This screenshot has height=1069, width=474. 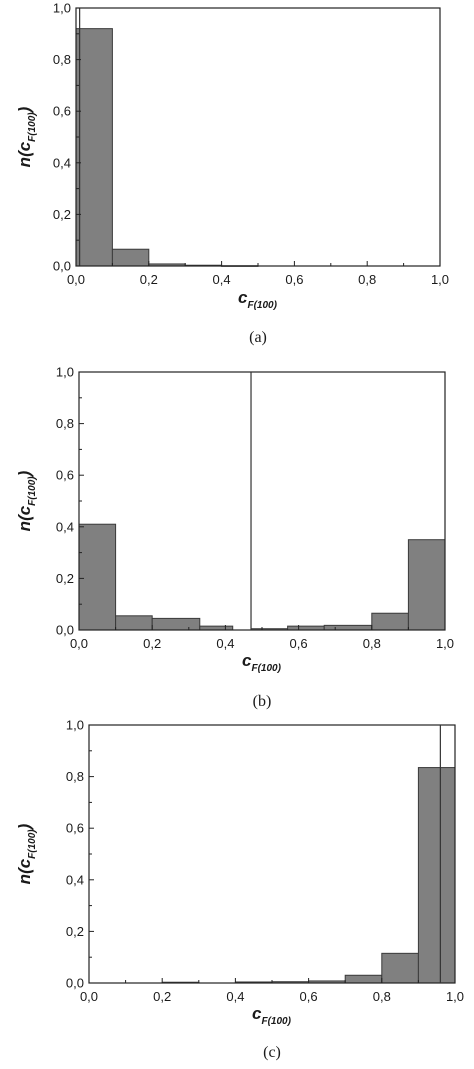 I want to click on panel-caption: (a), so click(x=258, y=337).